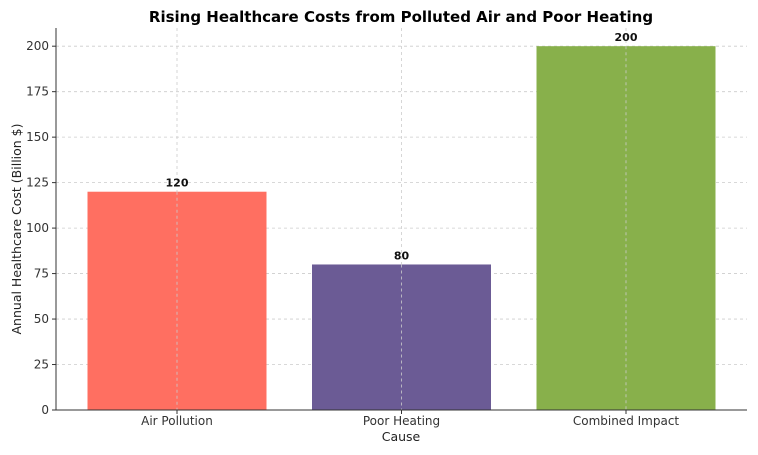  Describe the element at coordinates (41, 319) in the screenshot. I see `y-tick-label: 50` at that location.